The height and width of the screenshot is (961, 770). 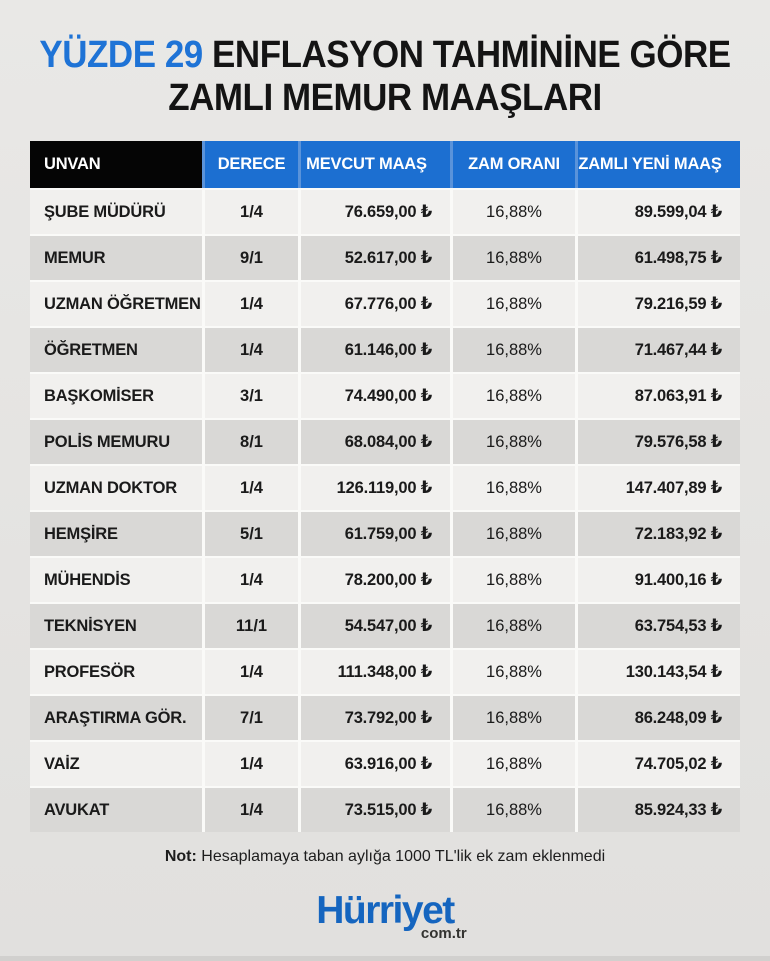 I want to click on cell-zamli-yeni-maas: 91.400,16 ₺, so click(x=659, y=580).